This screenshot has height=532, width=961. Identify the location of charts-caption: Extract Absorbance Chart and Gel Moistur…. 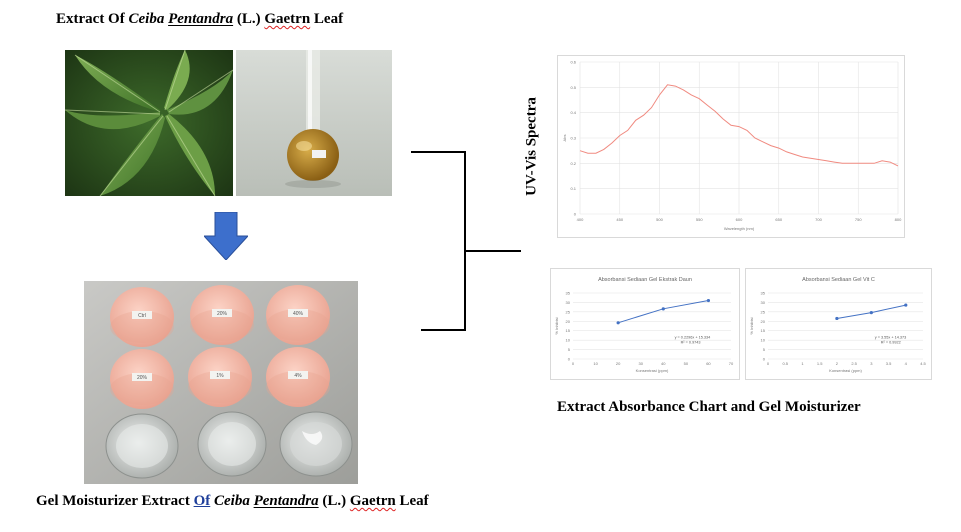
(709, 407).